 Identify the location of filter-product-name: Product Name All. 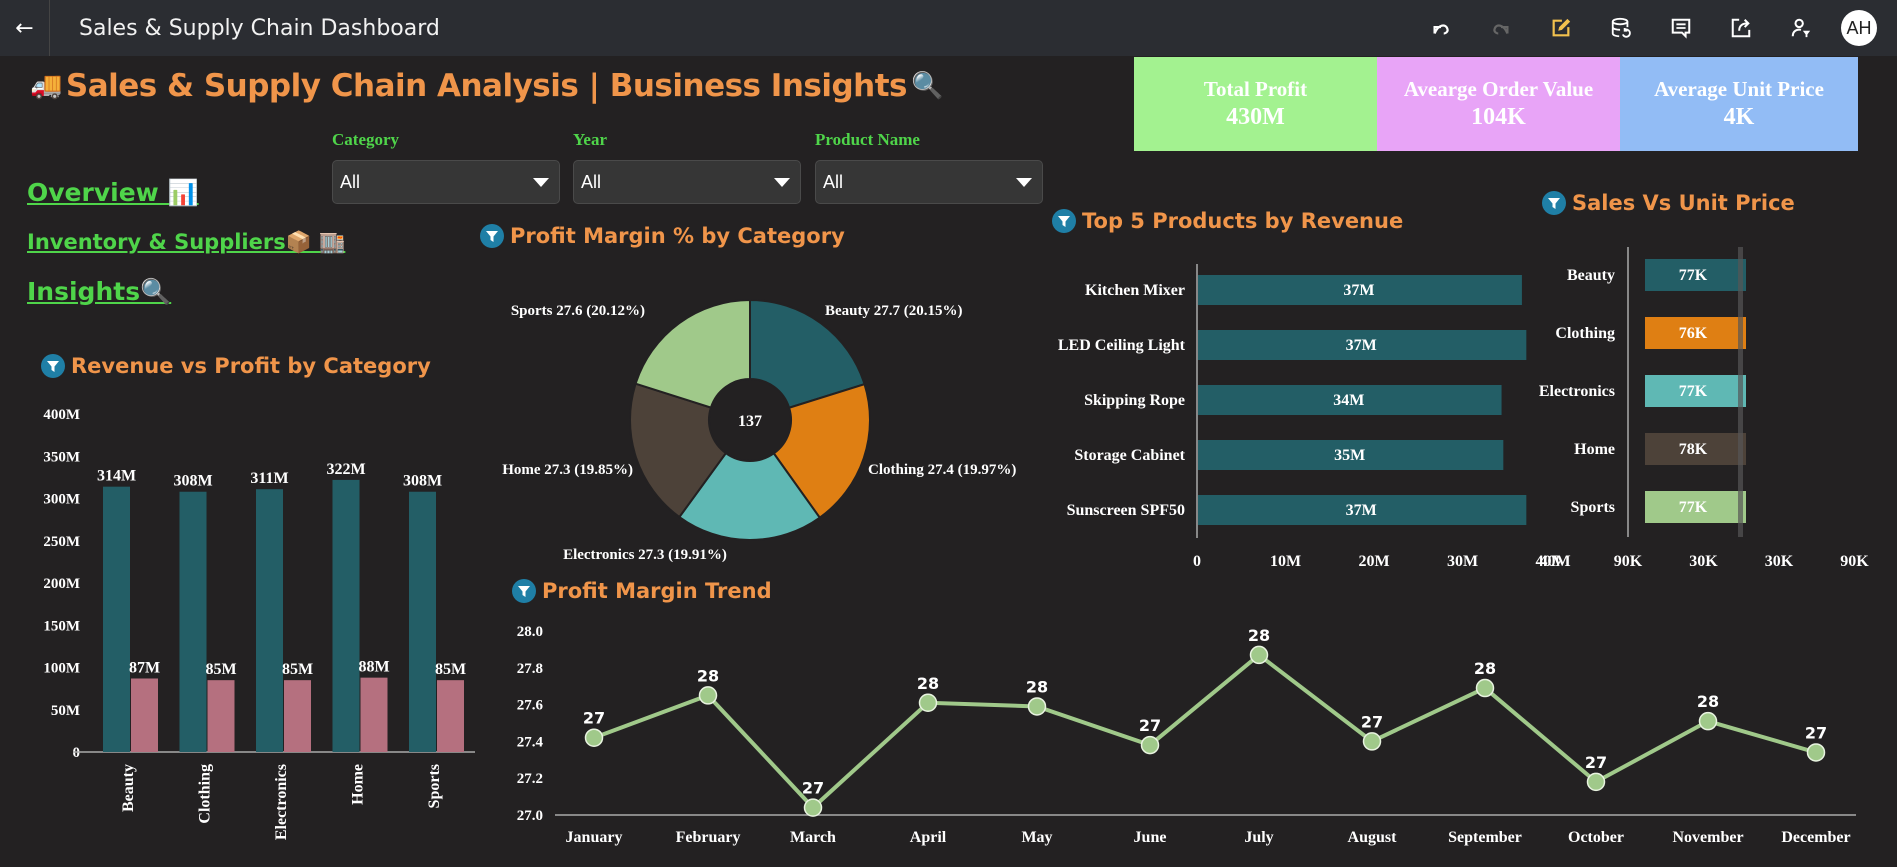
(929, 167).